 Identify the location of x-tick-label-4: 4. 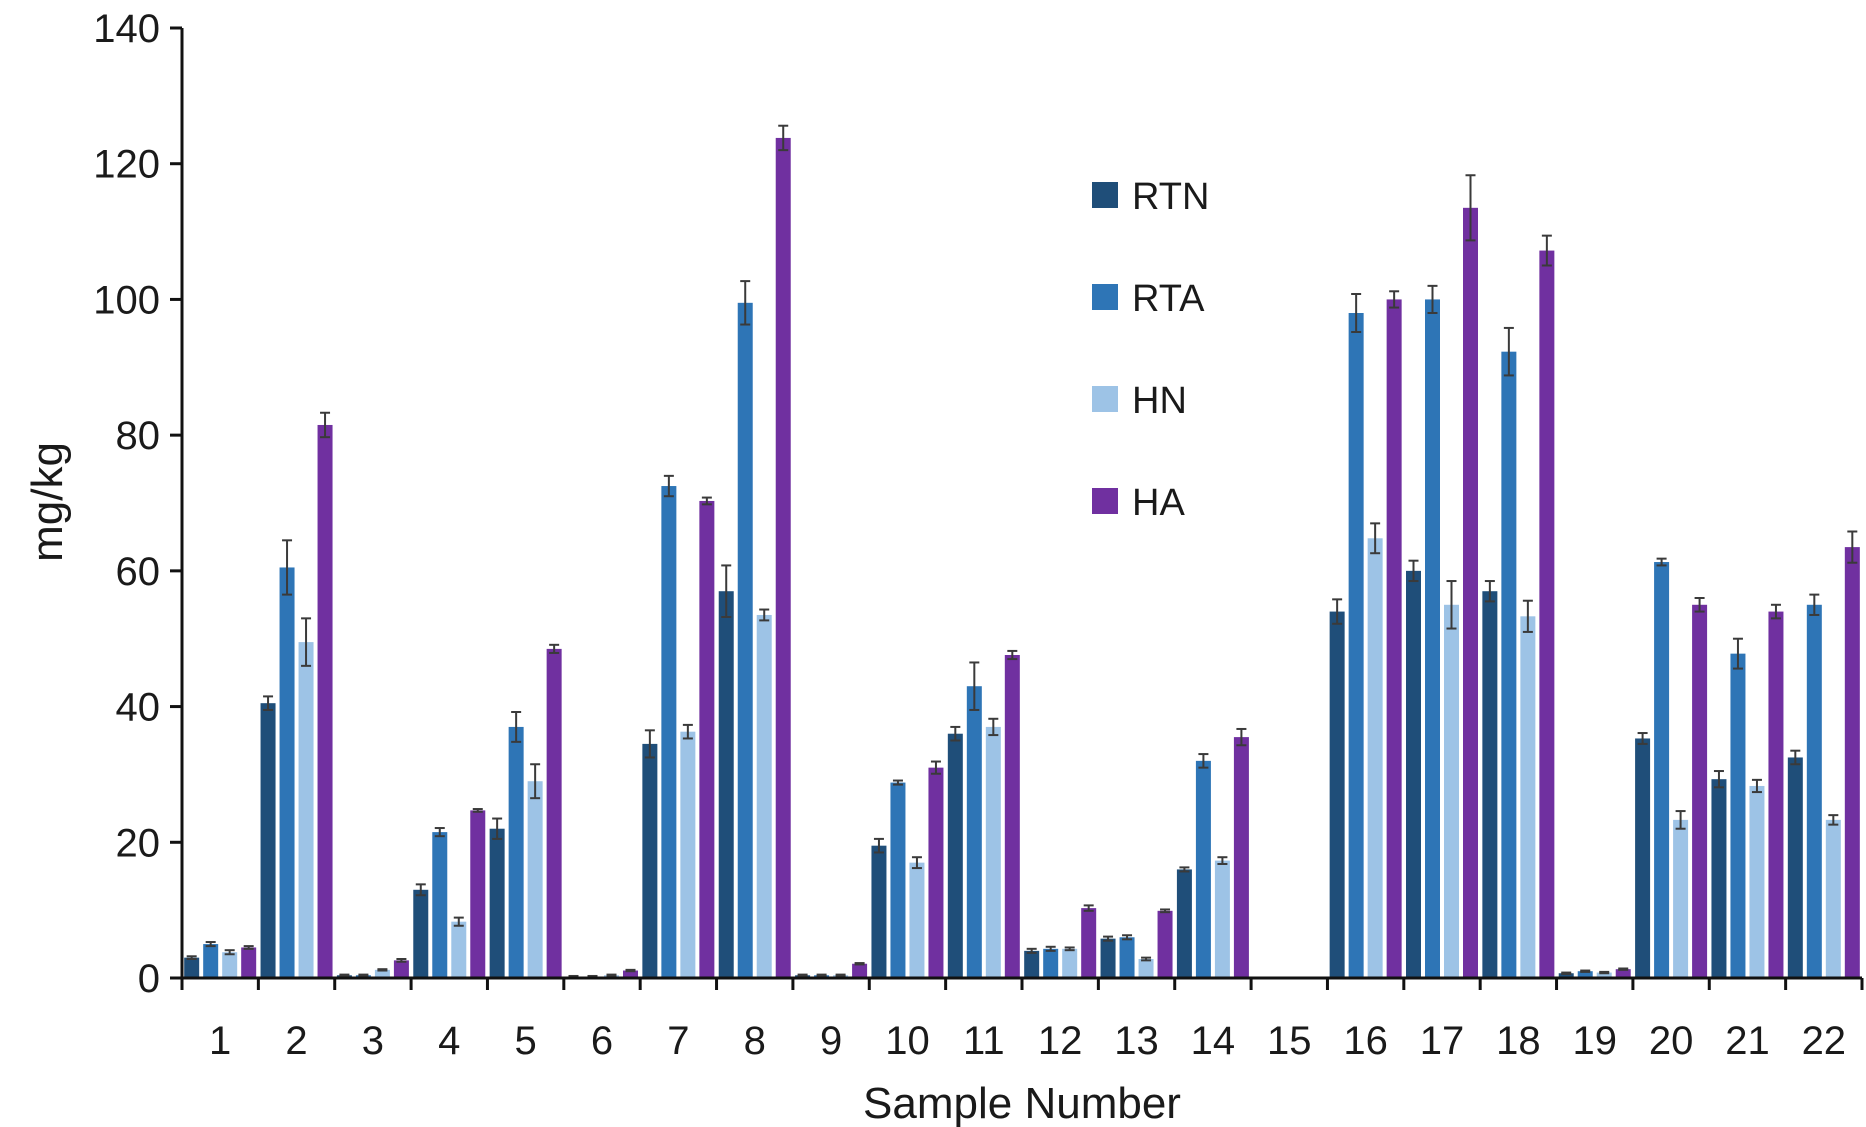
(449, 1041).